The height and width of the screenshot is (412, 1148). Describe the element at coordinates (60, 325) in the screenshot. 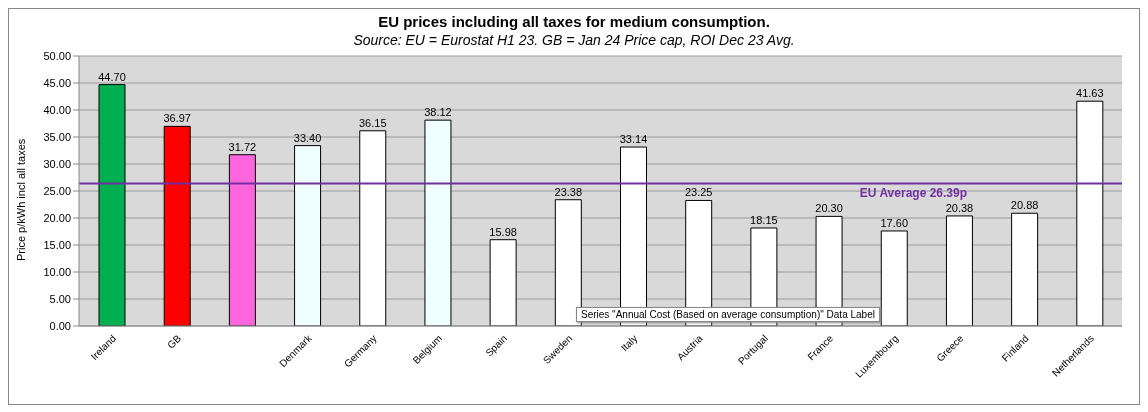

I see `y-tick-label: 0.00` at that location.